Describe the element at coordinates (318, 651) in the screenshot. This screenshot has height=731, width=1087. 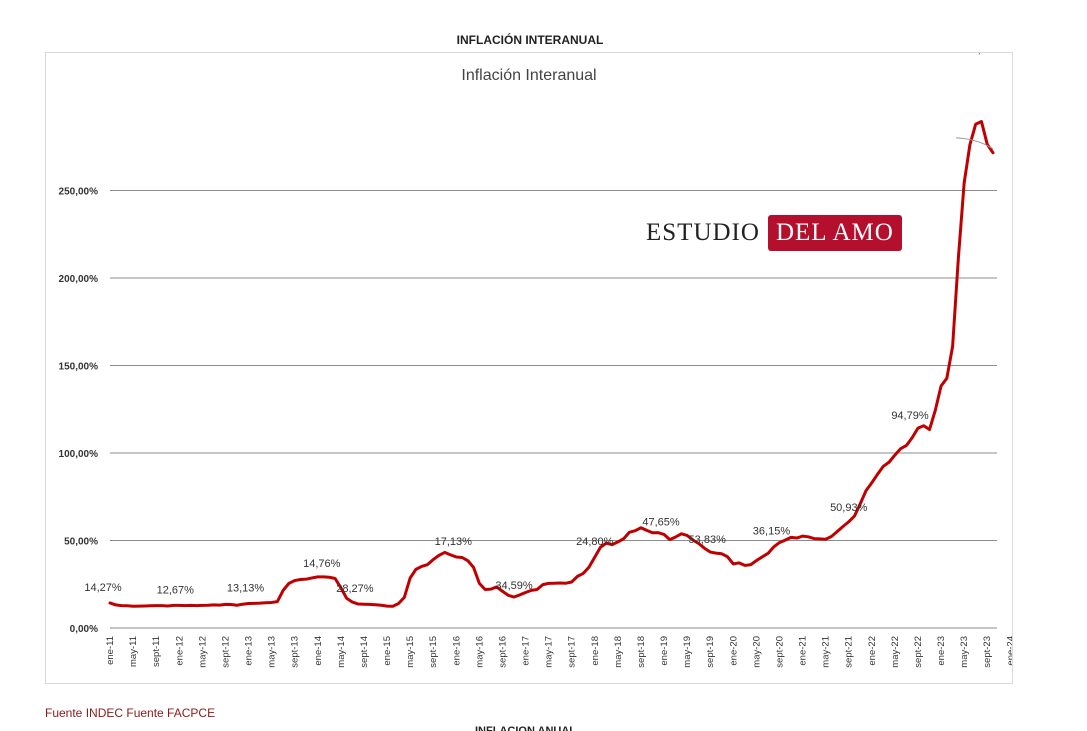
I see `x-tick-label: ene-14` at that location.